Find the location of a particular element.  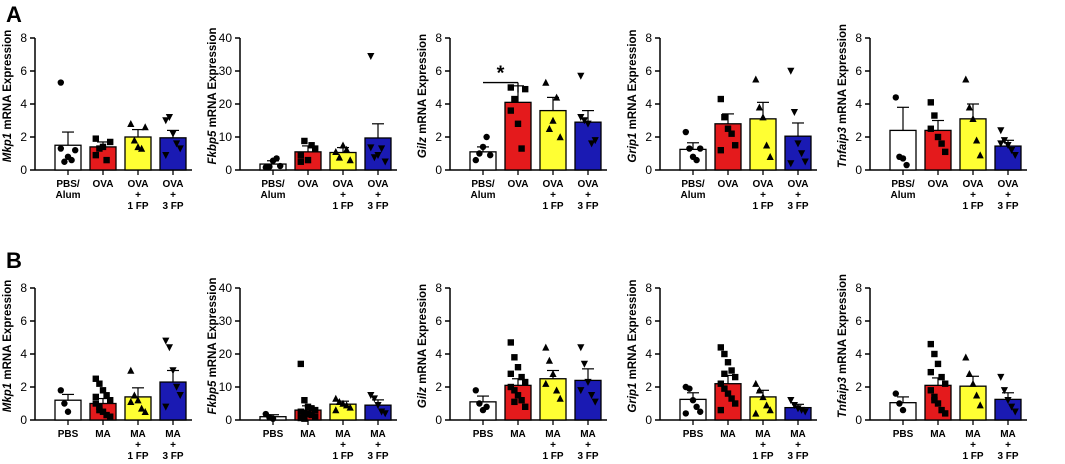

x-tick-label: Alum is located at coordinates (68, 195).